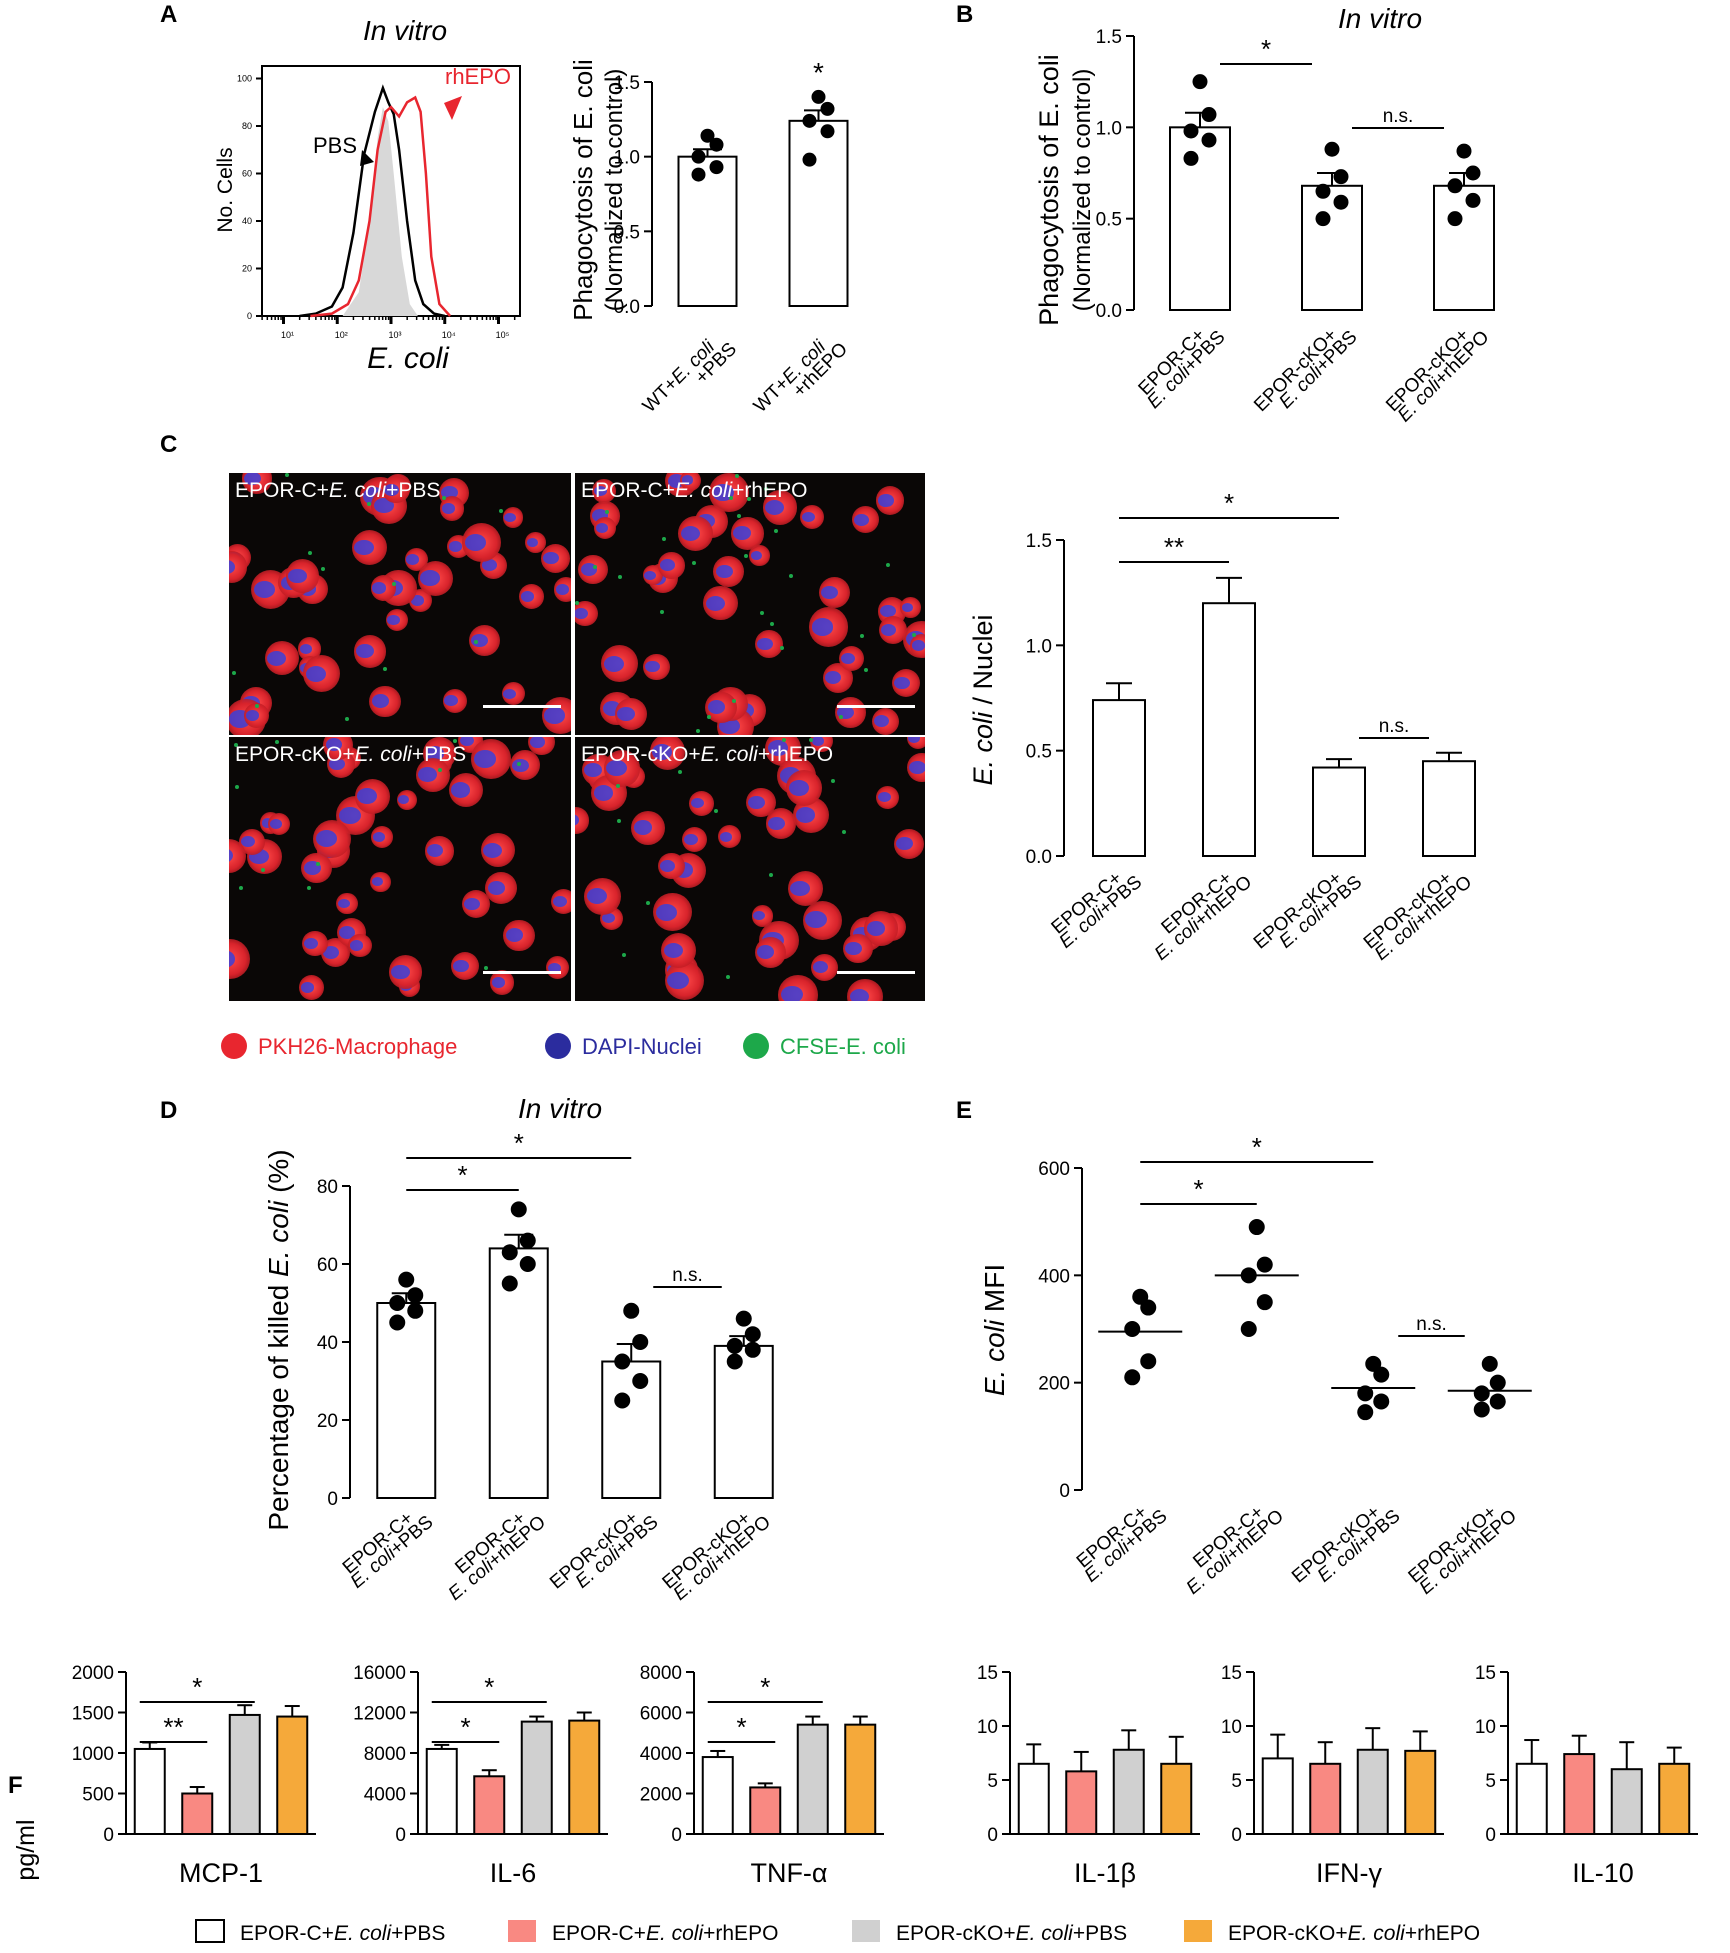 The height and width of the screenshot is (1953, 1730). What do you see at coordinates (292, 1775) in the screenshot?
I see `panel-f-0-bar` at bounding box center [292, 1775].